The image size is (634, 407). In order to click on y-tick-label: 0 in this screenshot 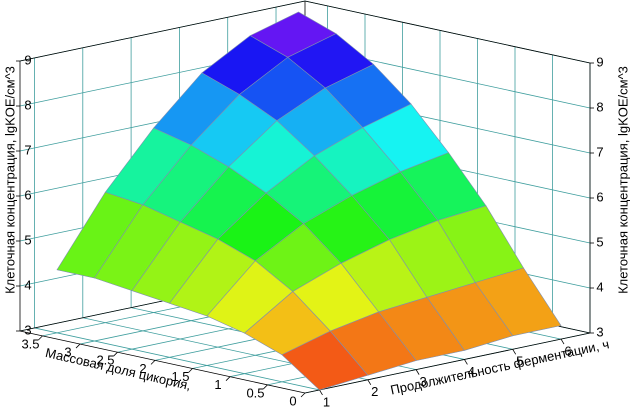, I will do `click(292, 400)`.